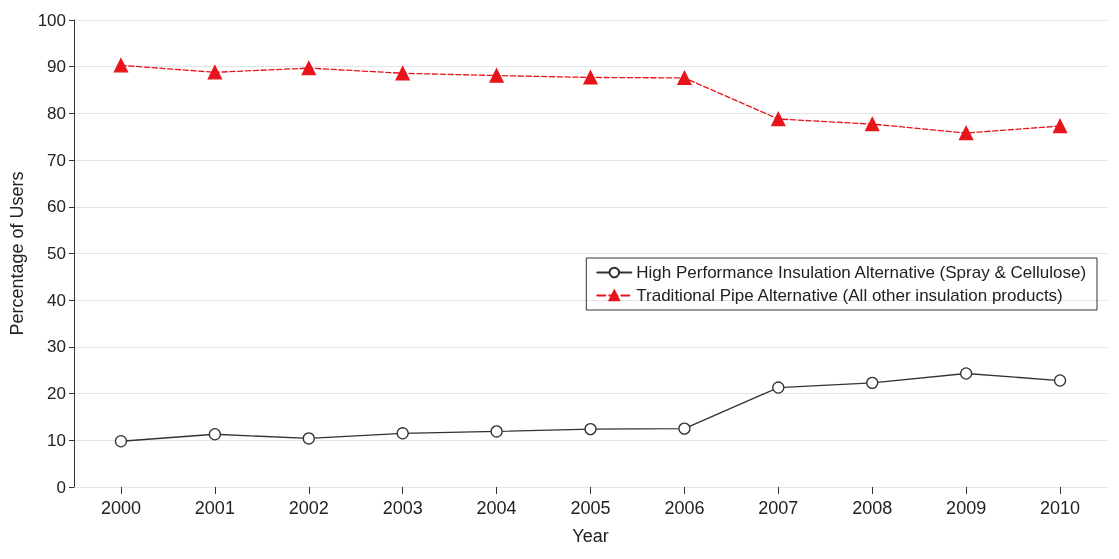  Describe the element at coordinates (56, 300) in the screenshot. I see `y-tick-label: 40` at that location.